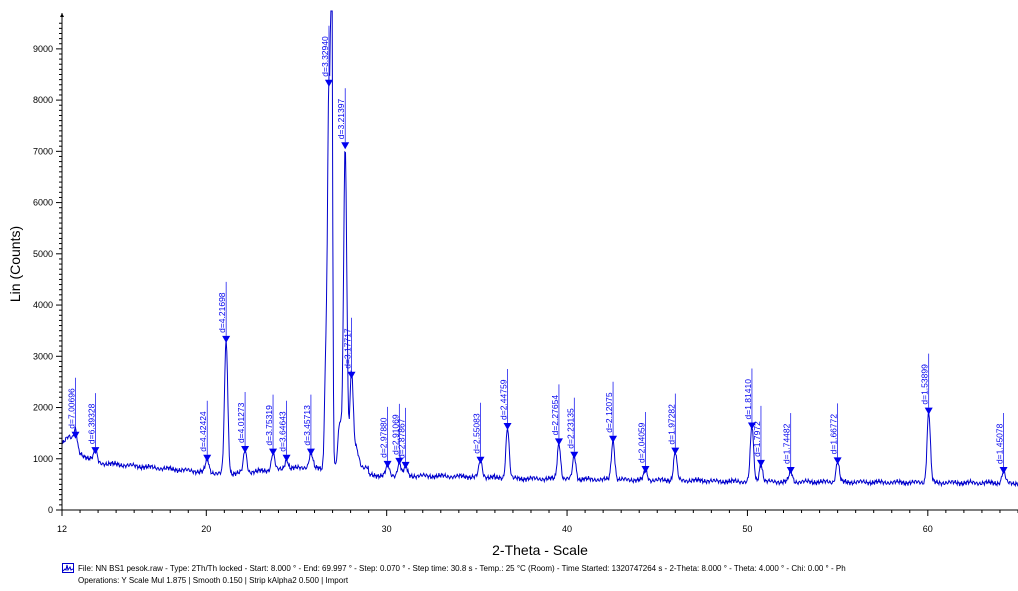 The image size is (1018, 591). I want to click on peak-label: d=2.04059, so click(642, 442).